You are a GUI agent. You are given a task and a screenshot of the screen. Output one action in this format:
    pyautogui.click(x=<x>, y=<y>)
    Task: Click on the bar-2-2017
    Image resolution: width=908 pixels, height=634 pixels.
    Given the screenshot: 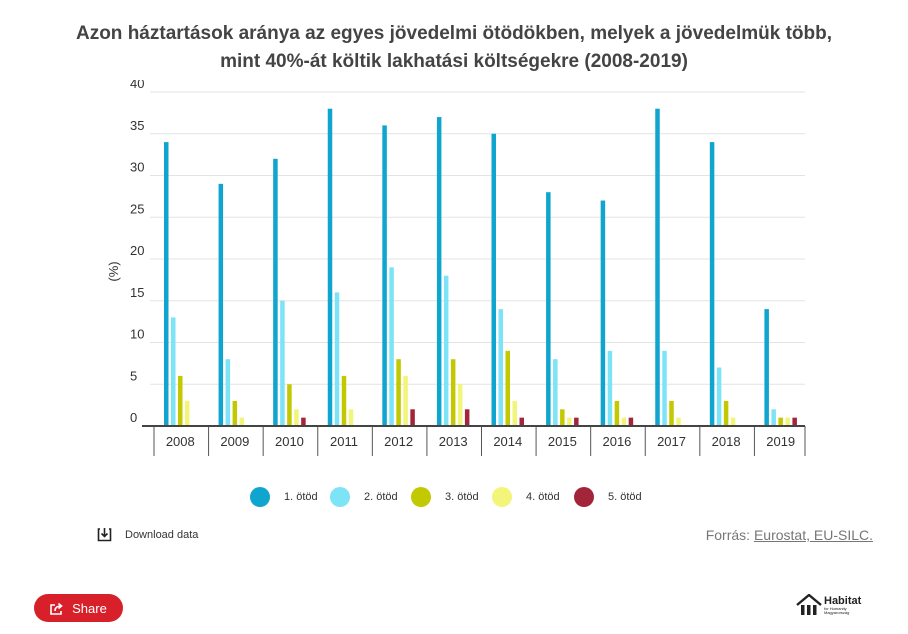 What is the action you would take?
    pyautogui.click(x=664, y=388)
    